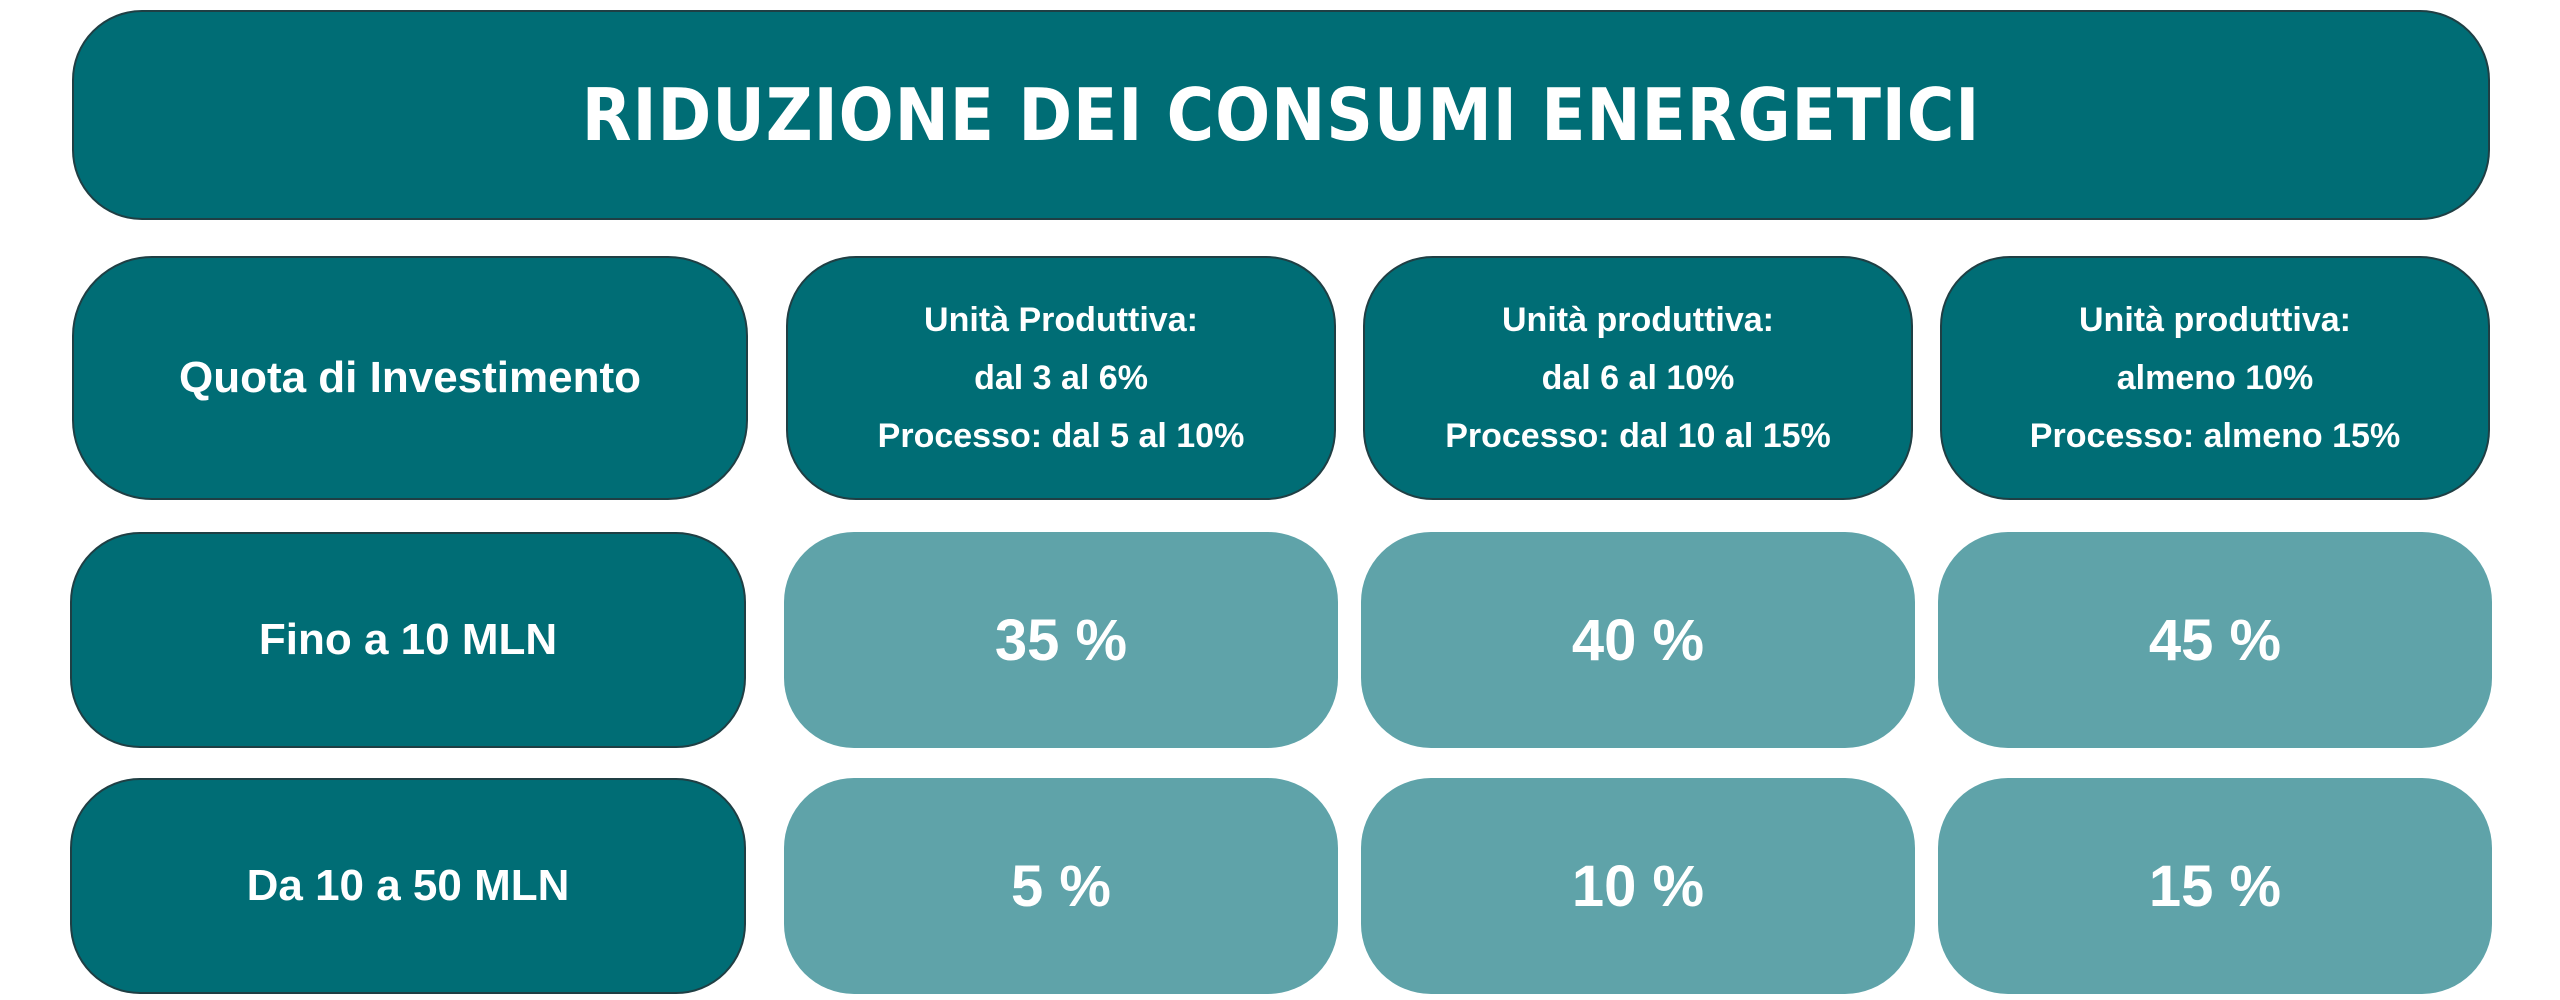 This screenshot has height=1000, width=2560. What do you see at coordinates (1061, 436) in the screenshot?
I see `column-header-line: Processo: dal 5 al 10%` at bounding box center [1061, 436].